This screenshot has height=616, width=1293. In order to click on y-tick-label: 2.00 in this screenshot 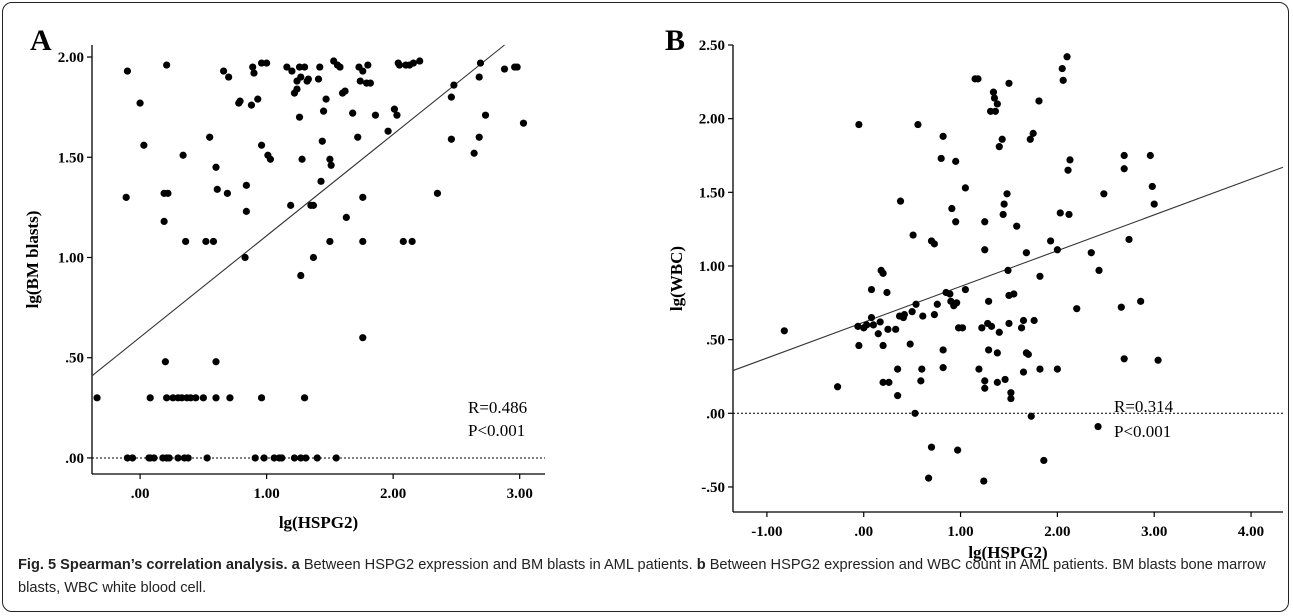, I will do `click(712, 120)`.